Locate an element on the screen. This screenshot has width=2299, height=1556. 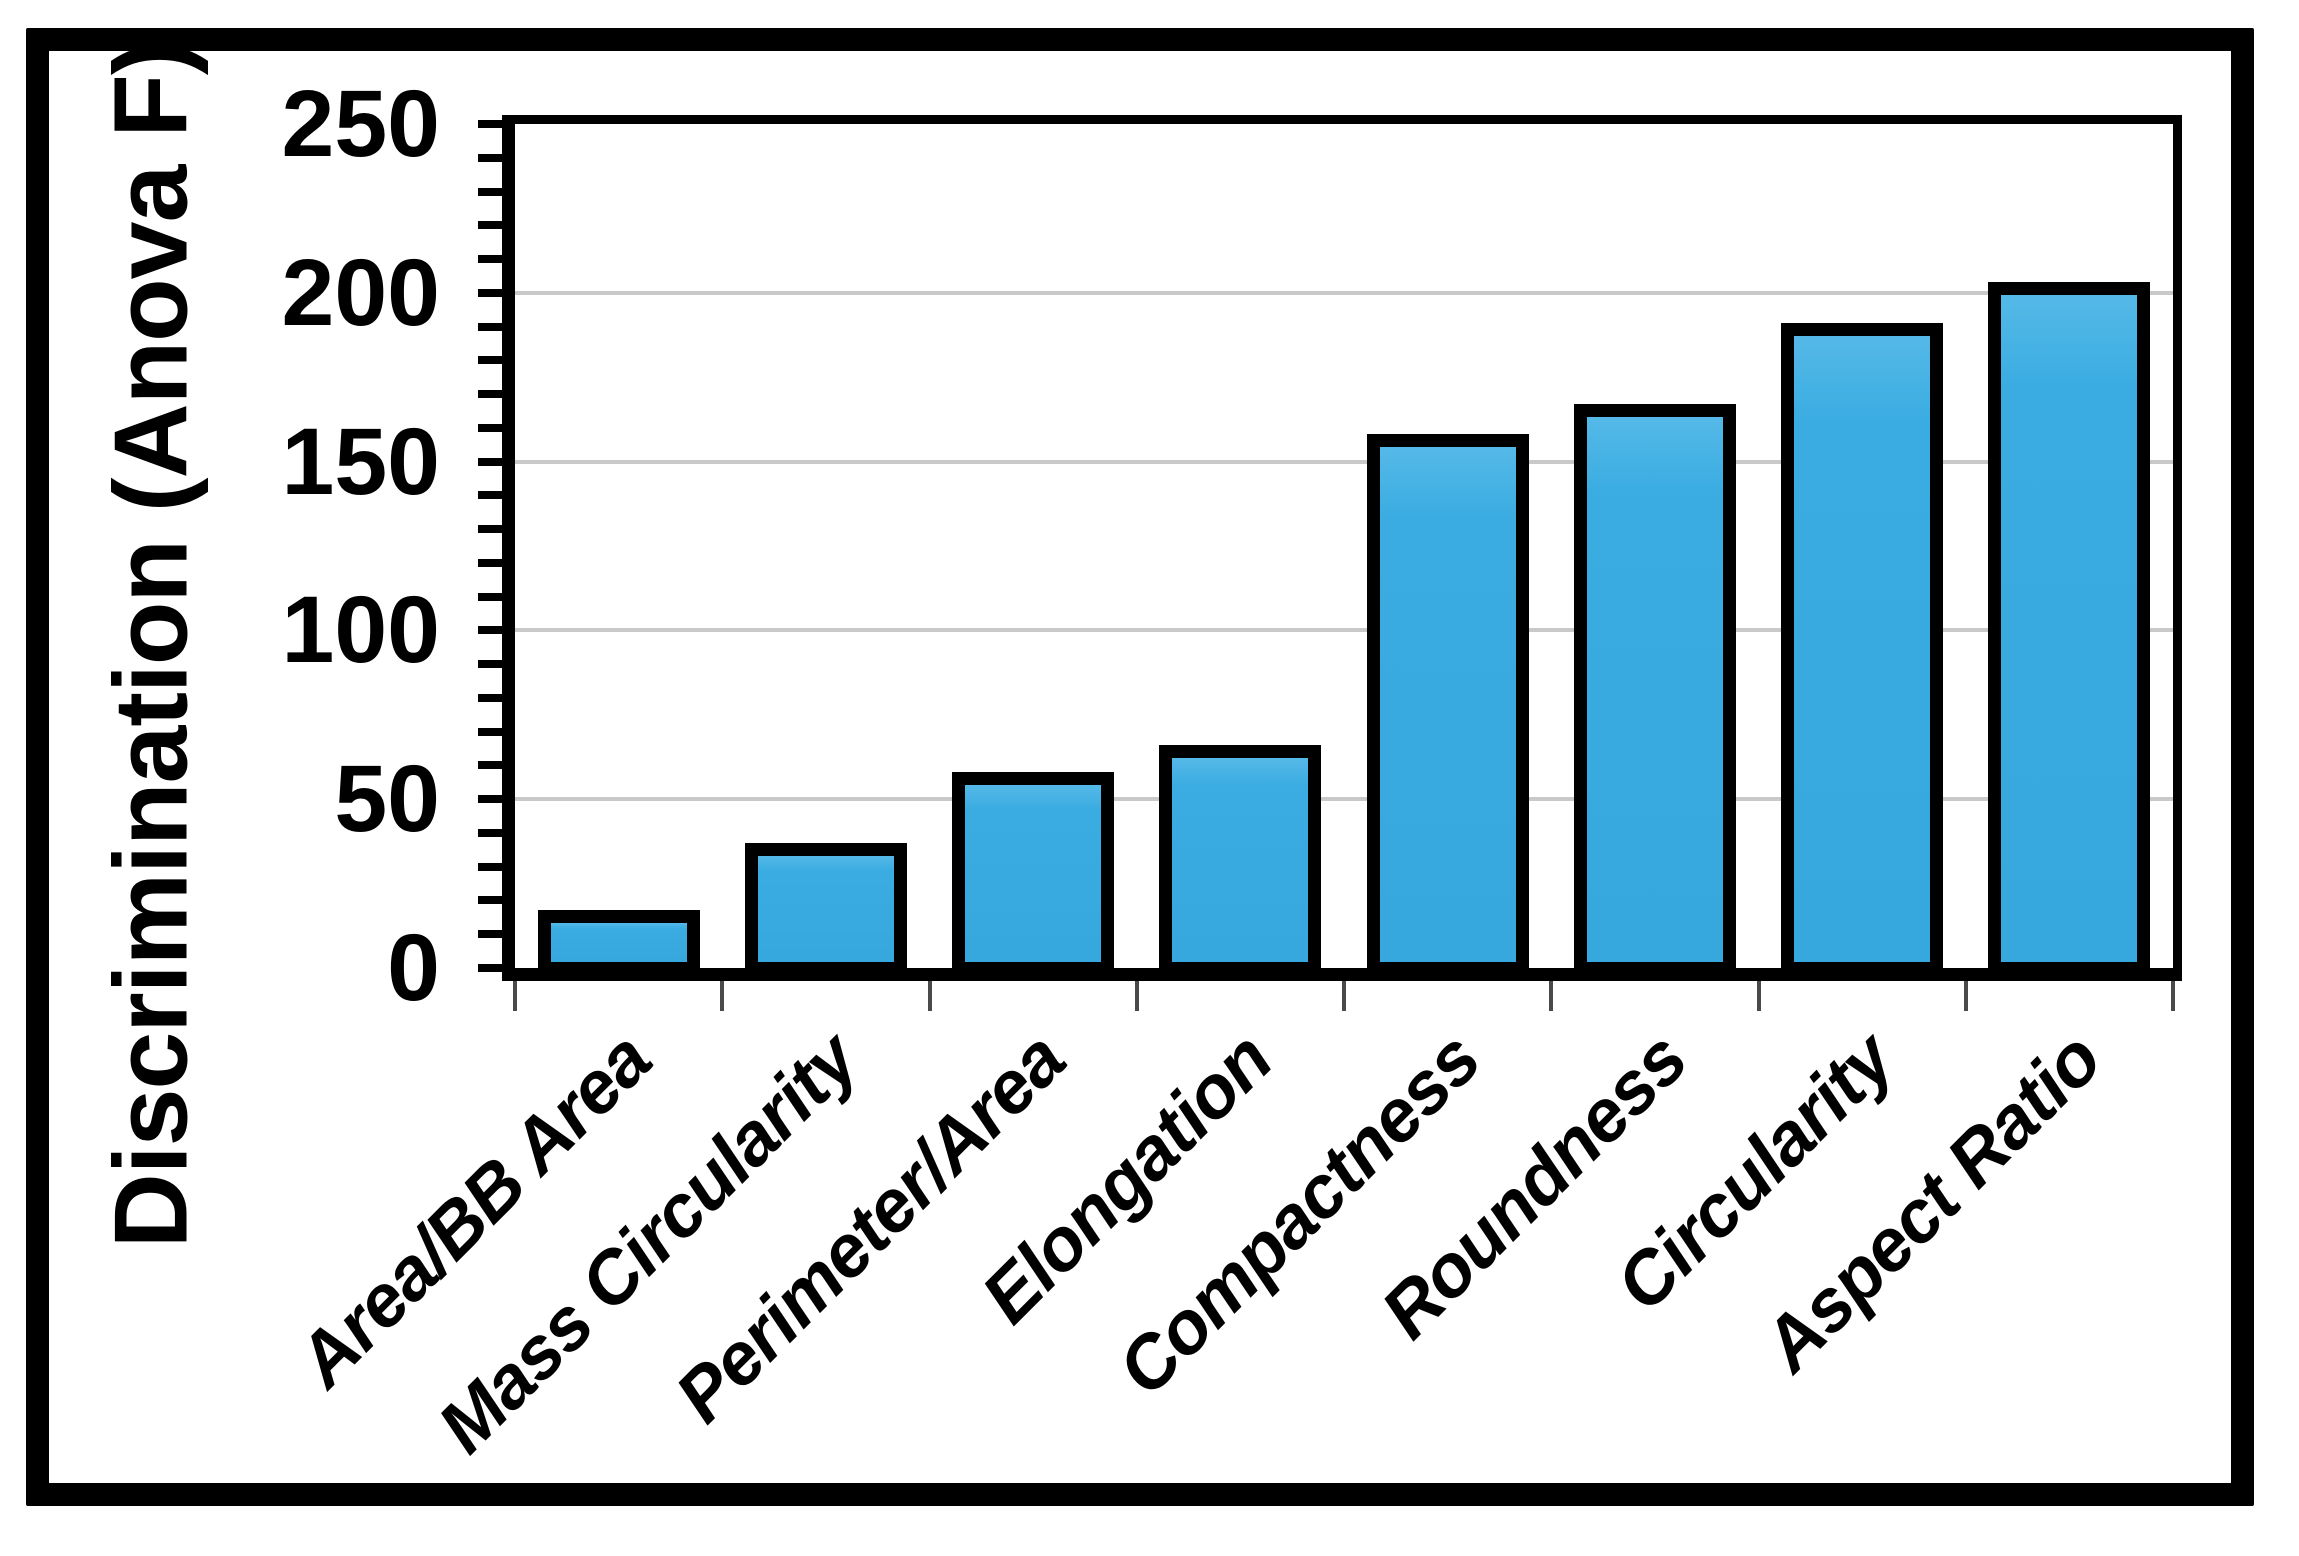
y-tick-label-50: 50 is located at coordinates (387, 799).